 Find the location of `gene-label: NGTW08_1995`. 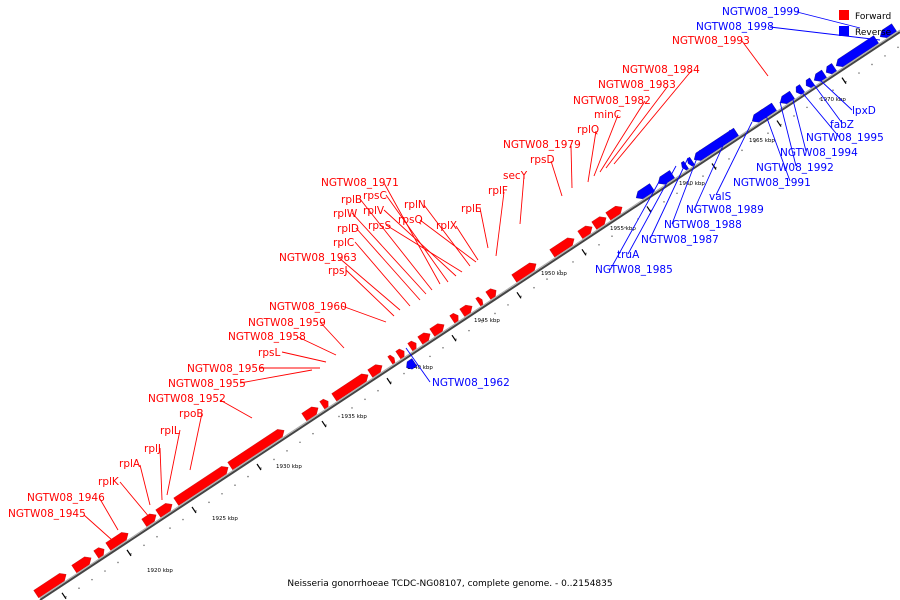

gene-label: NGTW08_1995 is located at coordinates (845, 138).